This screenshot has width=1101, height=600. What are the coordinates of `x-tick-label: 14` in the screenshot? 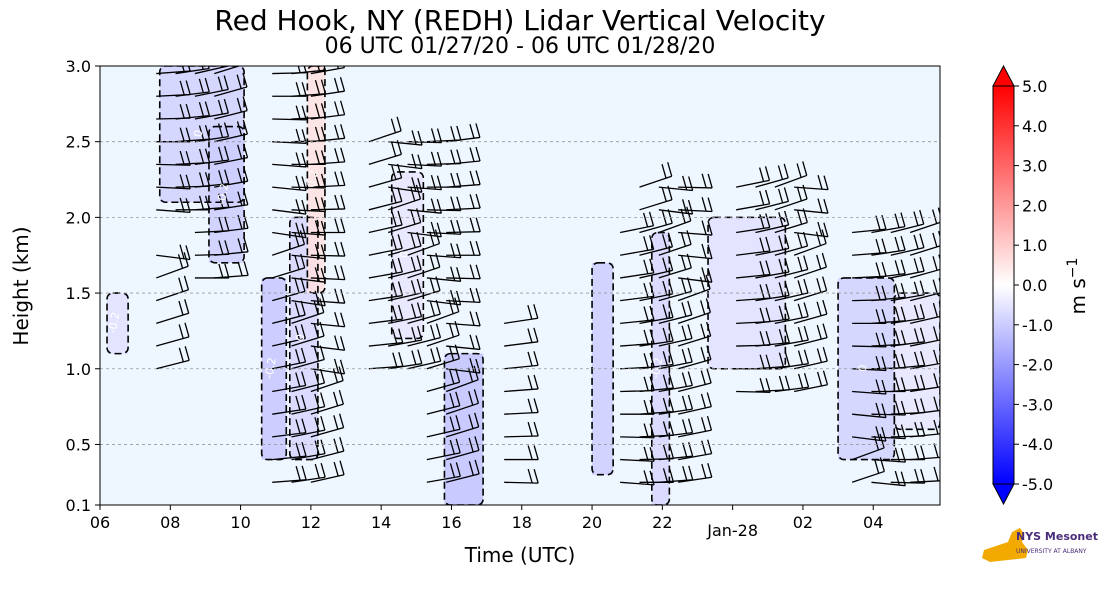 It's located at (381, 522).